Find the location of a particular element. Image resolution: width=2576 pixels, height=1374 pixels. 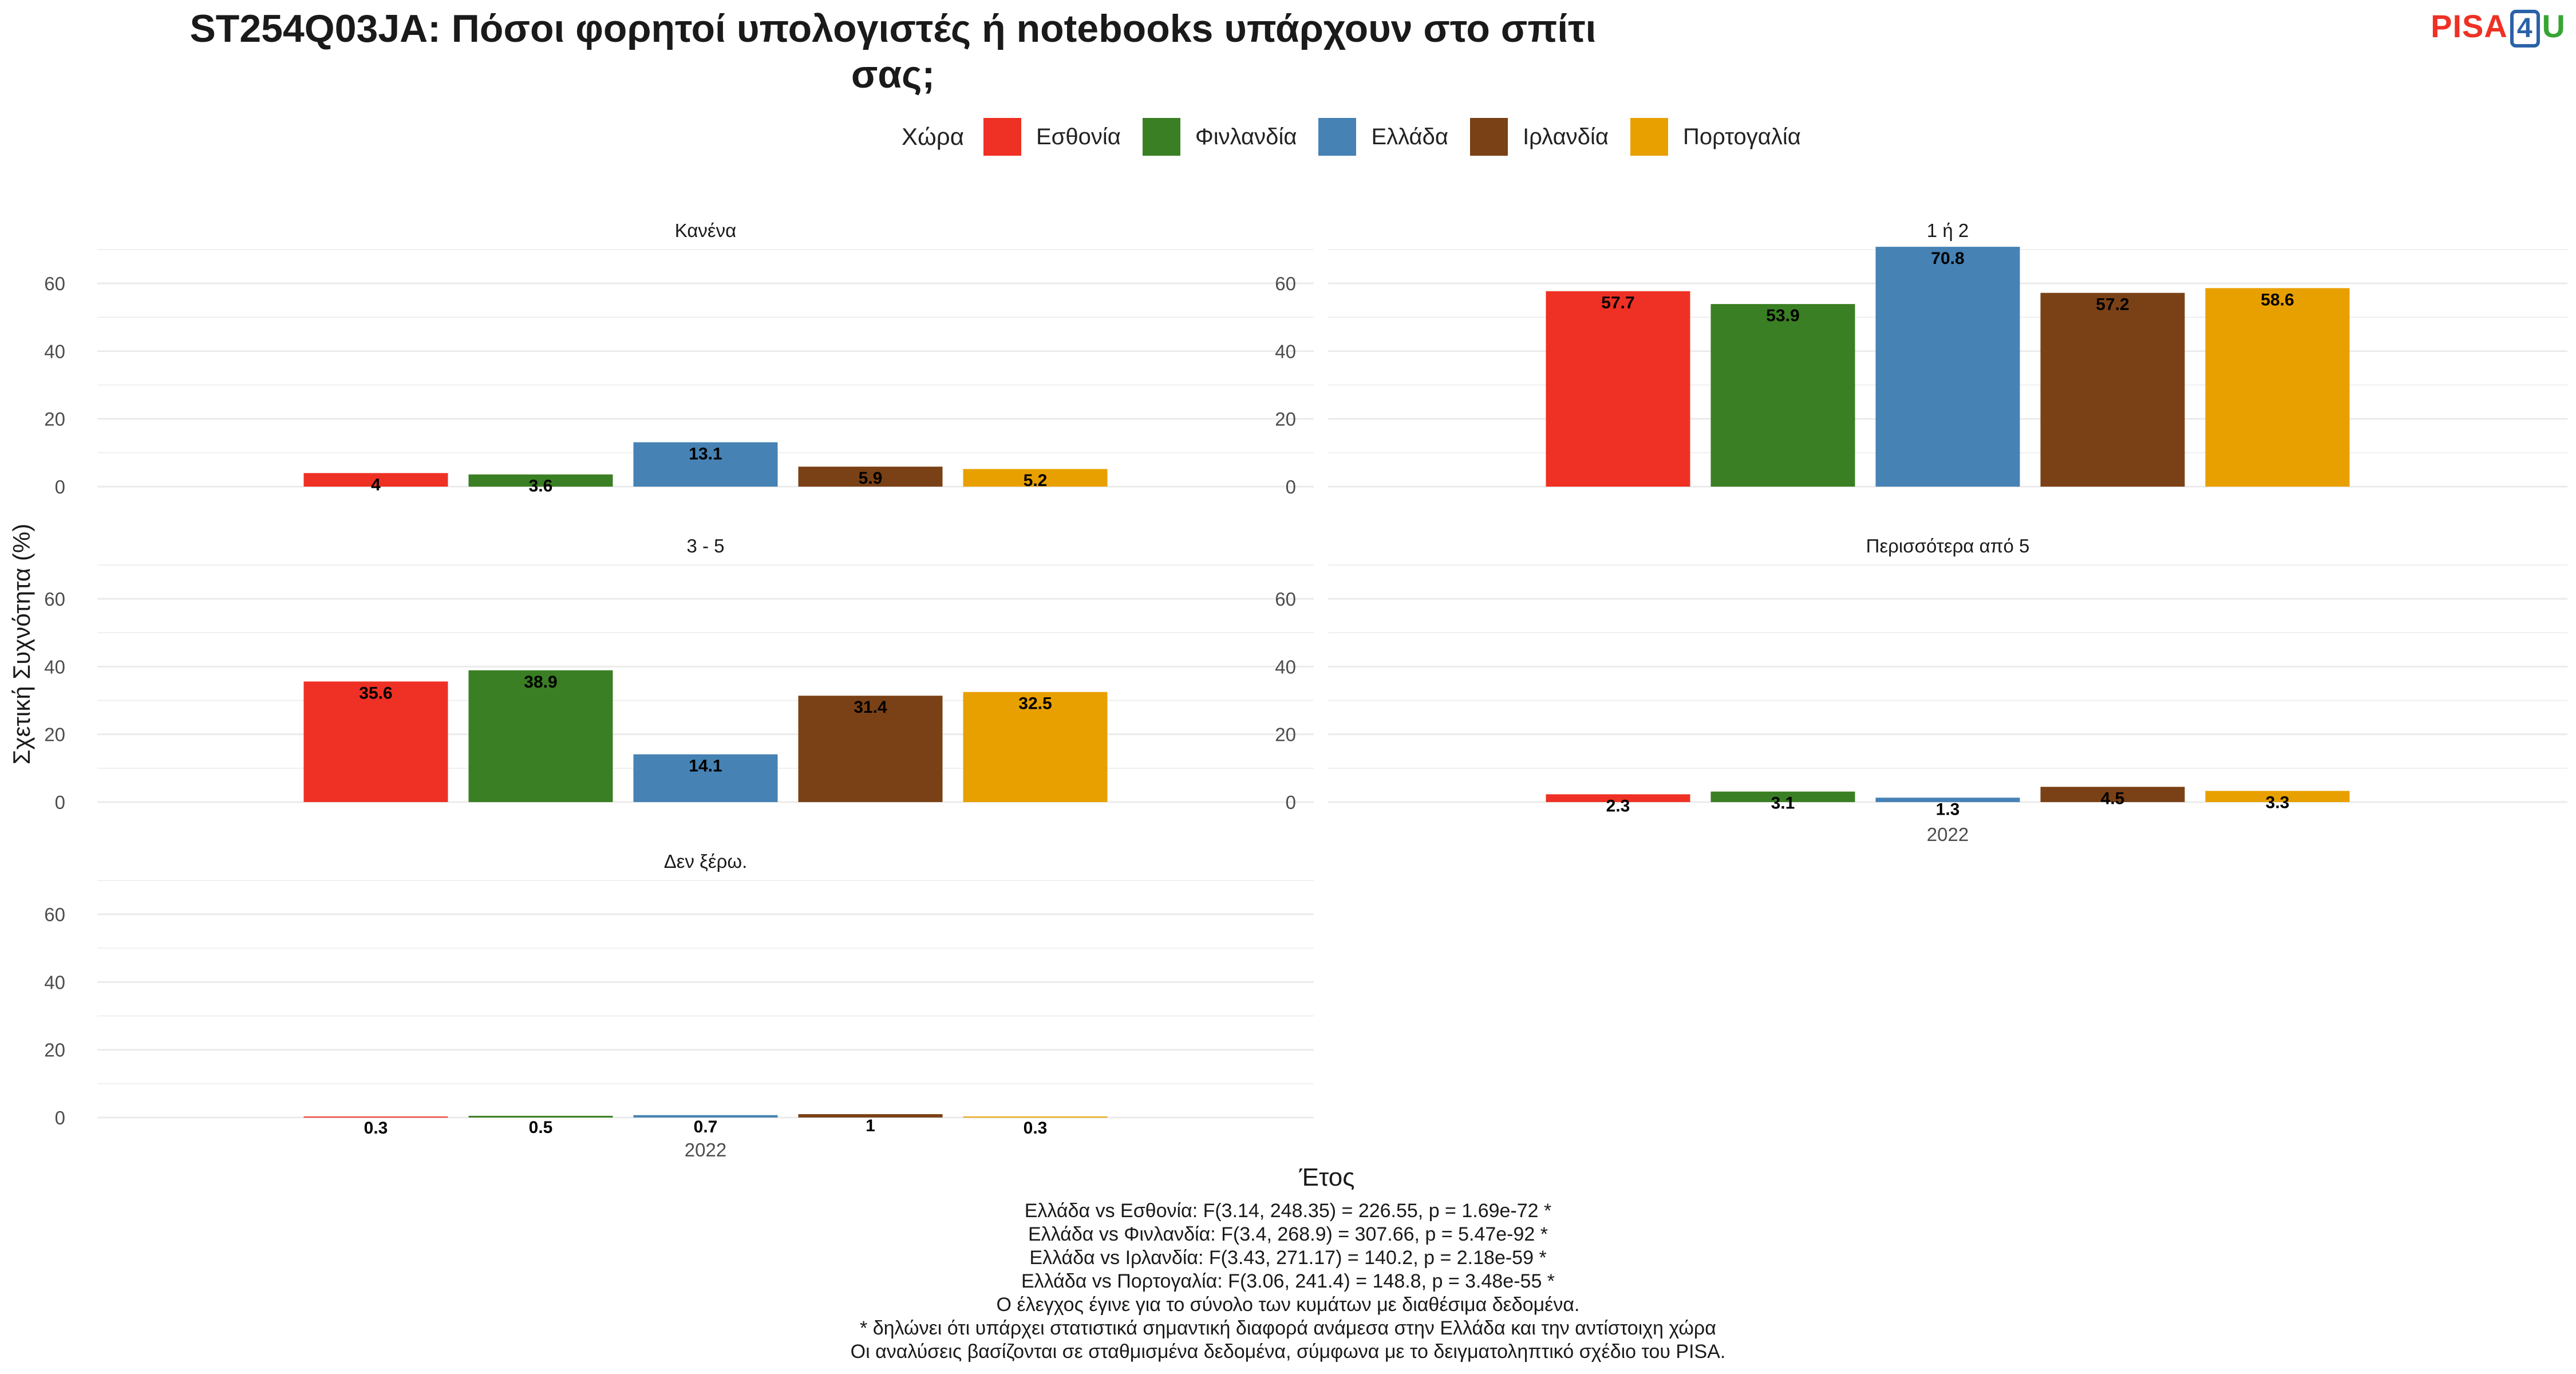

bar-value-label-3-2: 1.3 is located at coordinates (1948, 810).